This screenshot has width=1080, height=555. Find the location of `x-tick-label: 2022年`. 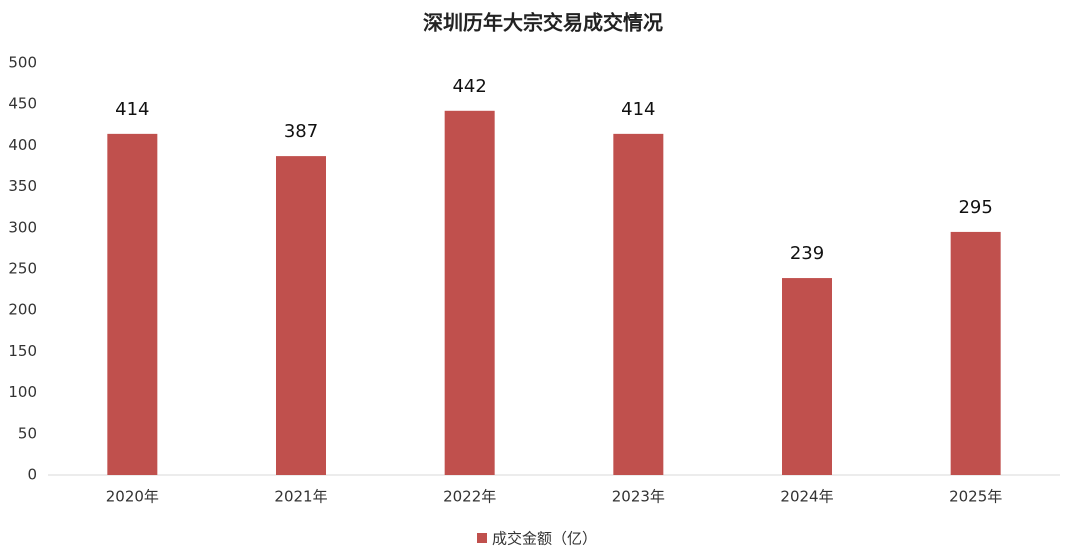

x-tick-label: 2022年 is located at coordinates (469, 497).